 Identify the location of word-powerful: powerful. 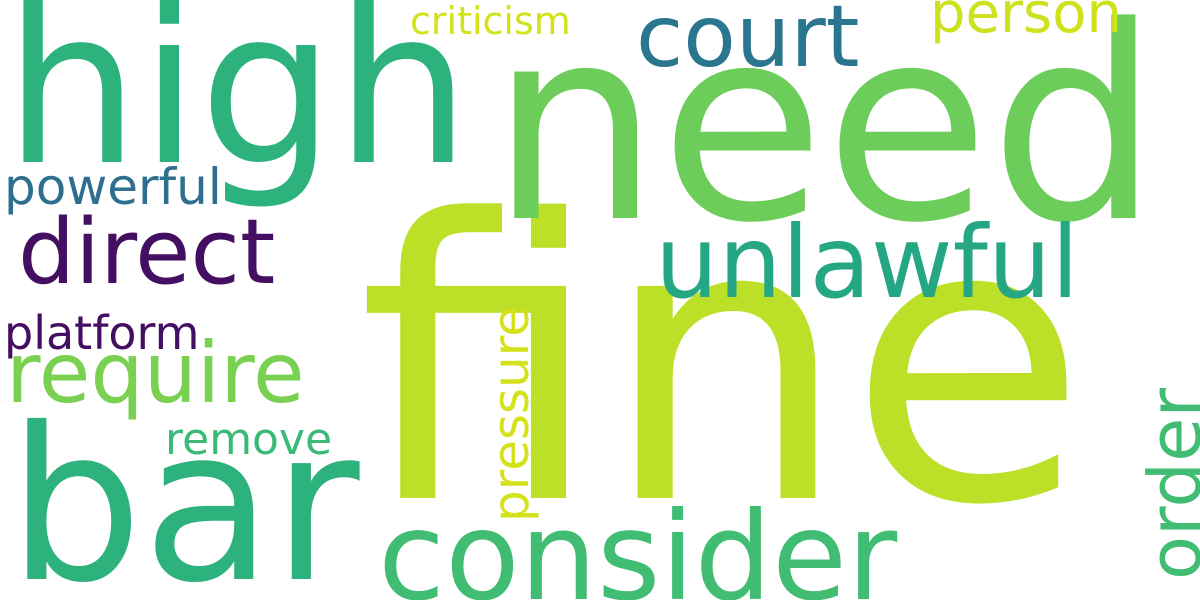
(113, 187).